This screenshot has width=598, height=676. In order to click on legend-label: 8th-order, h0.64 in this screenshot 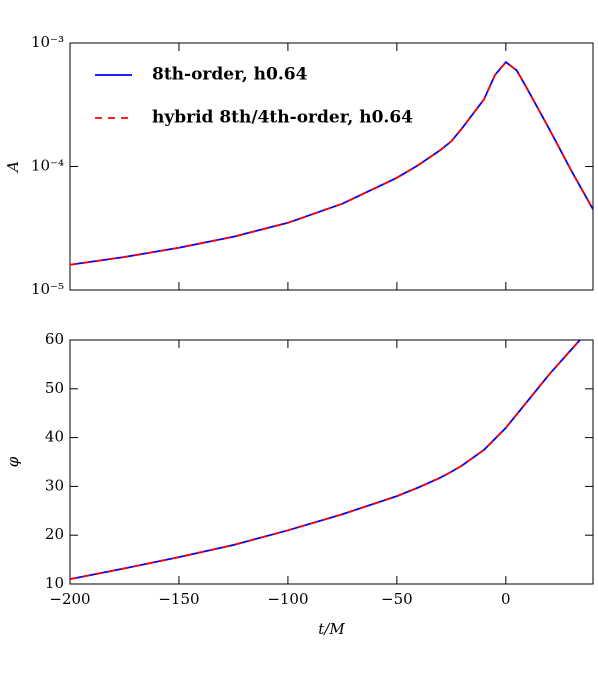, I will do `click(230, 75)`.